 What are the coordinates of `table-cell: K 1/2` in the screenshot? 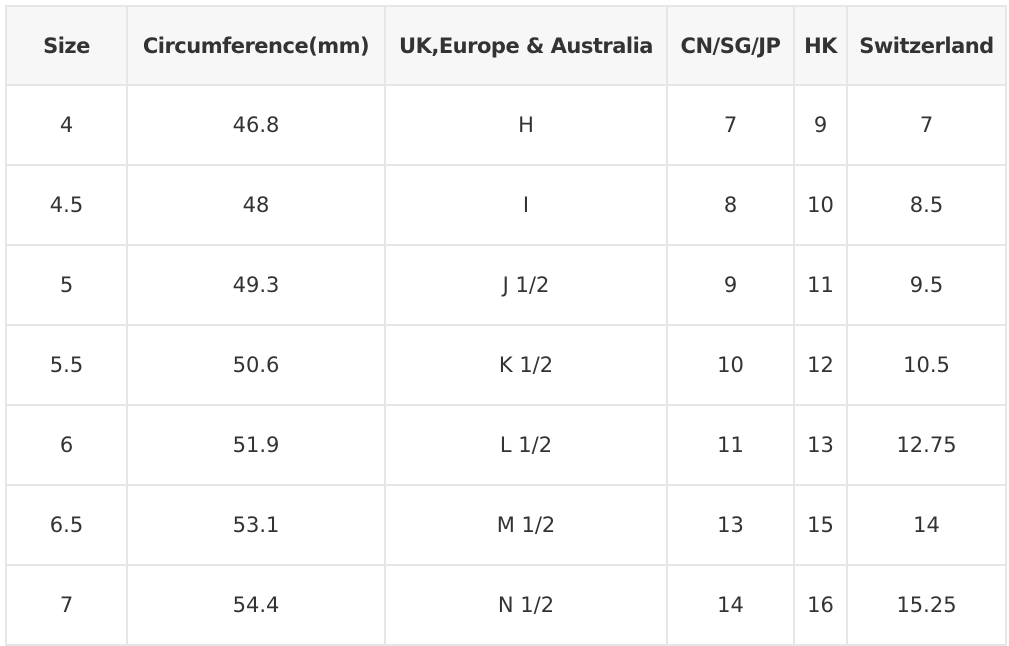 It's located at (526, 365).